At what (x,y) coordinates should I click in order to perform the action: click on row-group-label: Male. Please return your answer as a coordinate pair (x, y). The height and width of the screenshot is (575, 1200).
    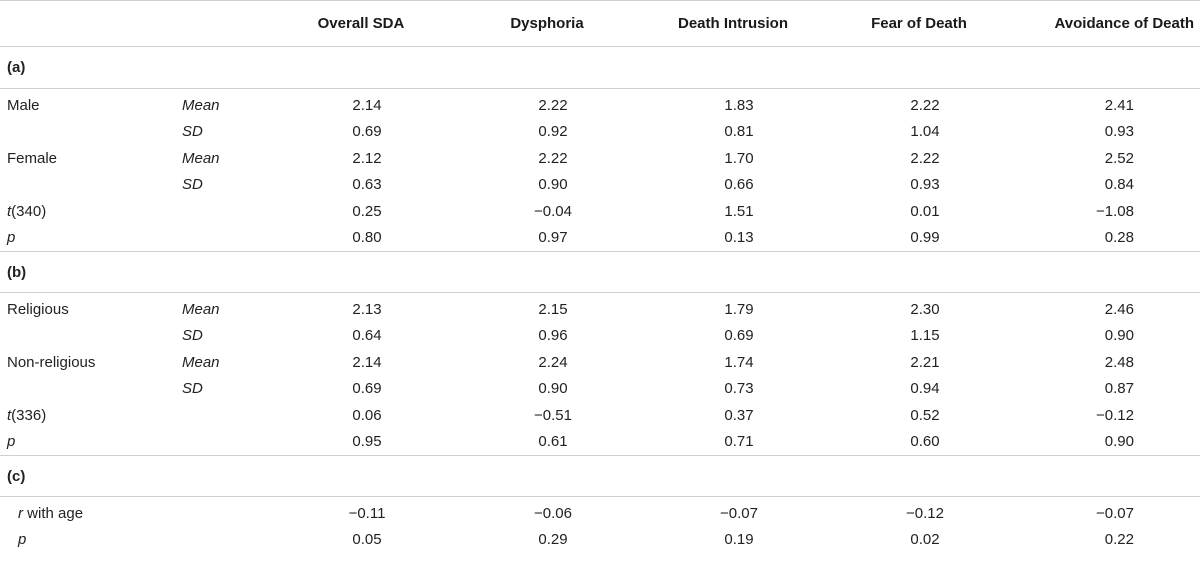
    Looking at the image, I should click on (23, 105).